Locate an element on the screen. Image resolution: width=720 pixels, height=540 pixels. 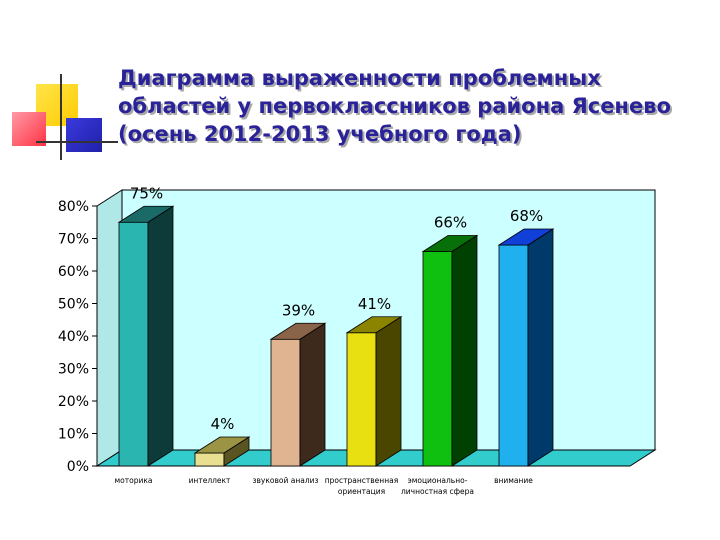
y-tick-label: 60% is located at coordinates (73, 272).